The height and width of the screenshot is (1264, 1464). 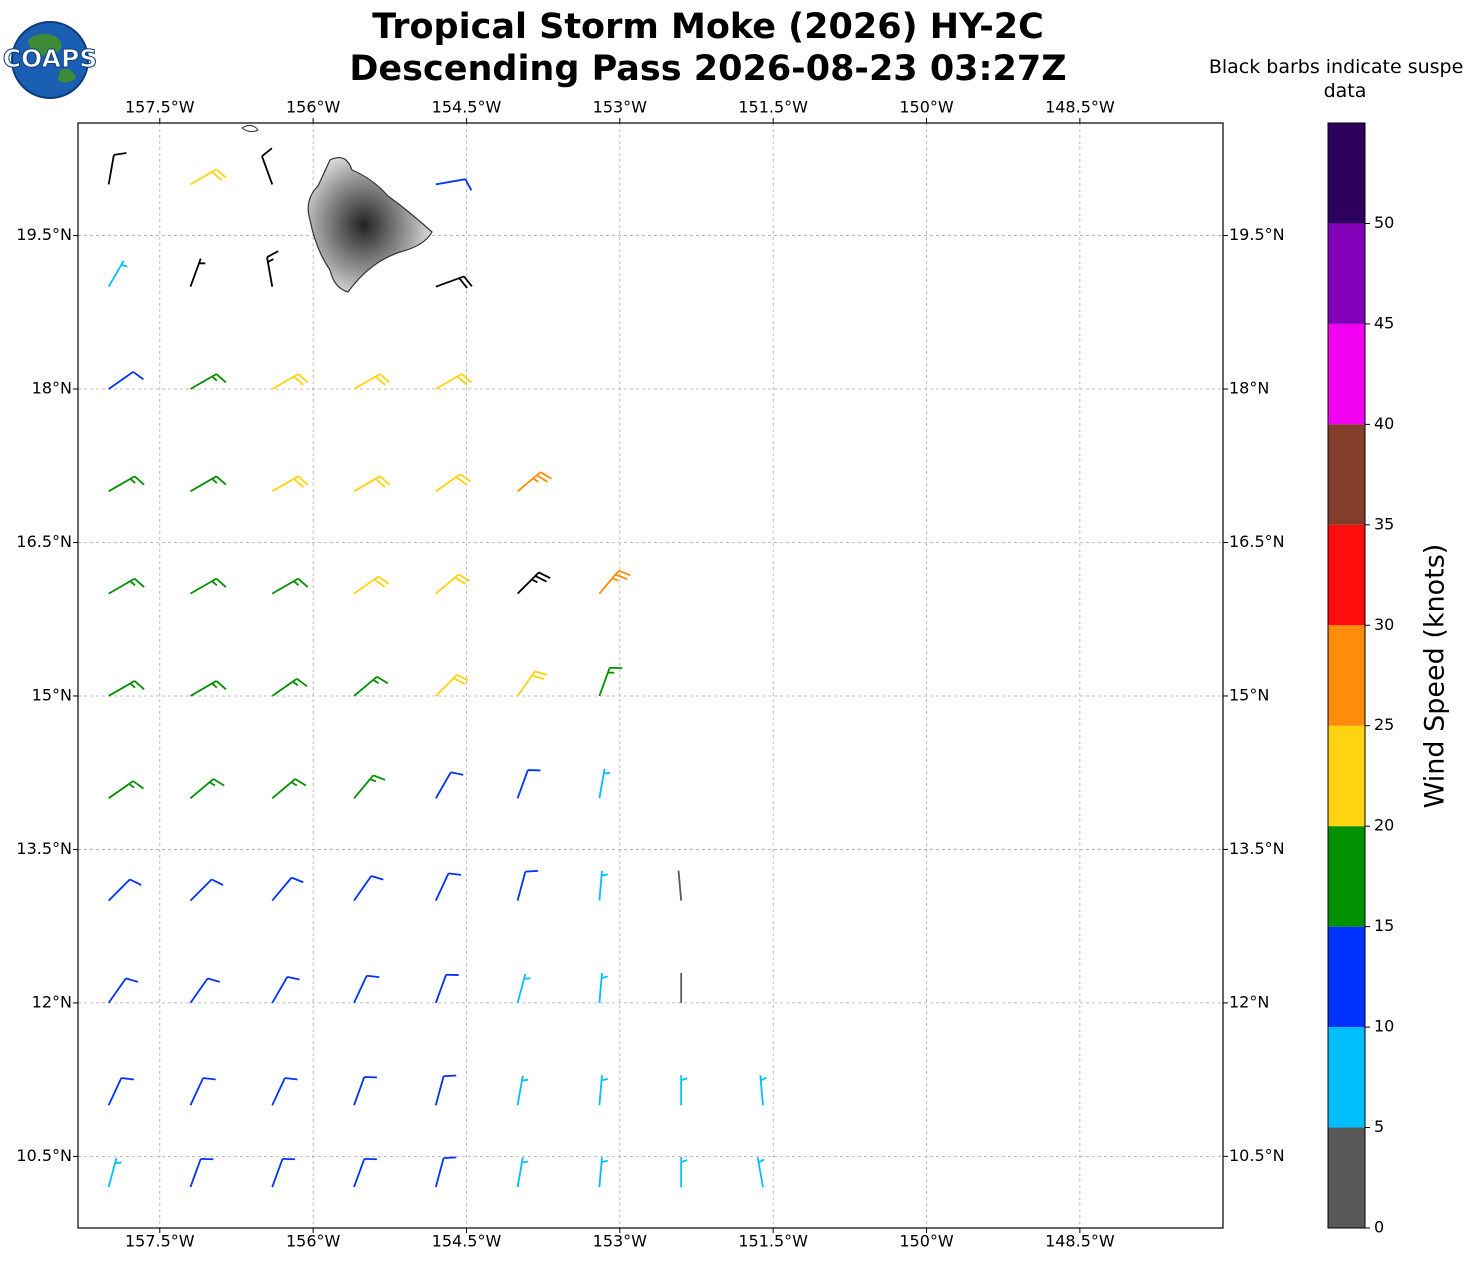 What do you see at coordinates (708, 27) in the screenshot?
I see `chart-title: Tropical Storm Moke (2026) HY-2C` at bounding box center [708, 27].